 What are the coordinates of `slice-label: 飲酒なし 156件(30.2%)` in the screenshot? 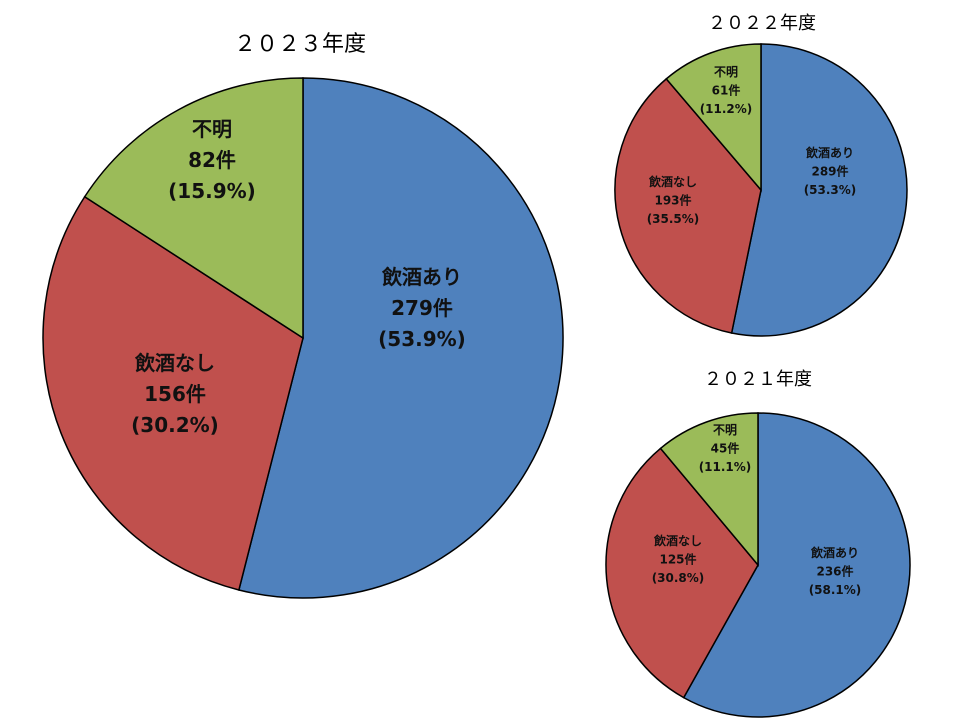 It's located at (175, 394).